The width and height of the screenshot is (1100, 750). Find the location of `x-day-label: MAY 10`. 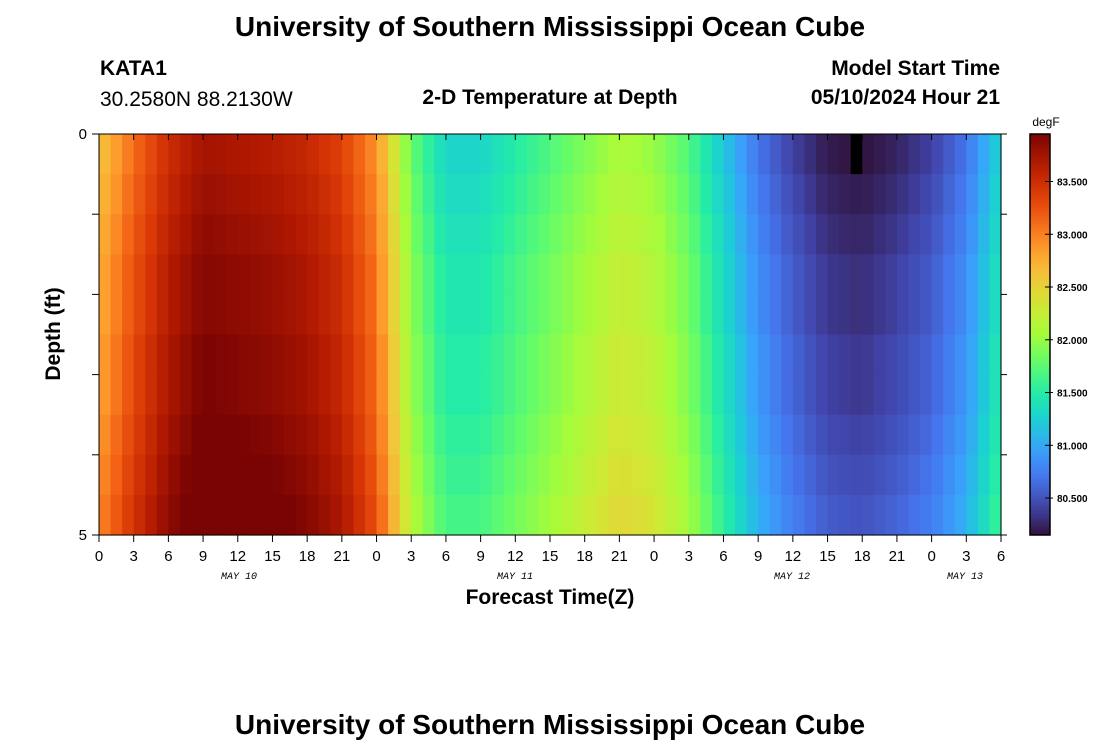

x-day-label: MAY 10 is located at coordinates (239, 577).